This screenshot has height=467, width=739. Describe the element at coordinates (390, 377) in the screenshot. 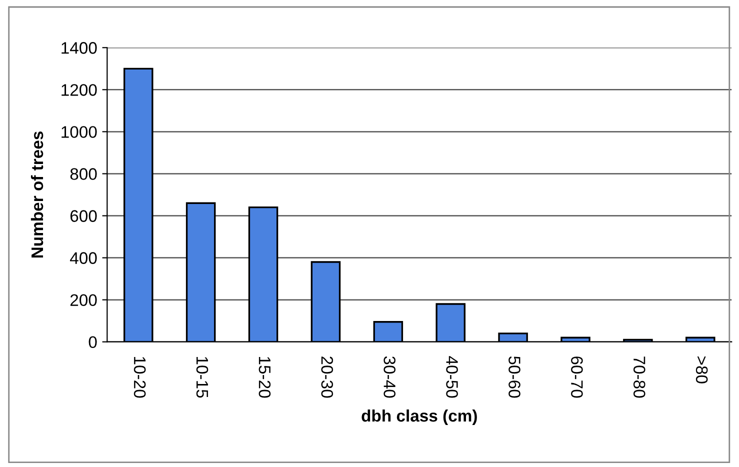

I see `x-tick-label: 30-40` at that location.